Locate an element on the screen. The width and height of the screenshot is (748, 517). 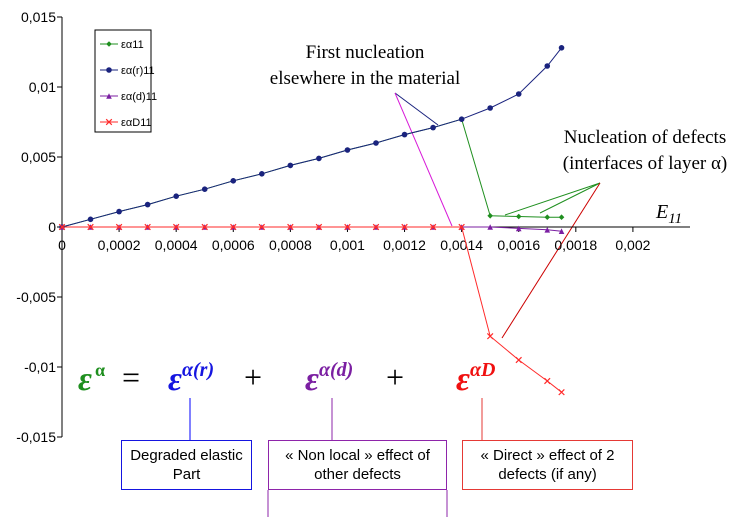
eq-sup: αD is located at coordinates (483, 370).